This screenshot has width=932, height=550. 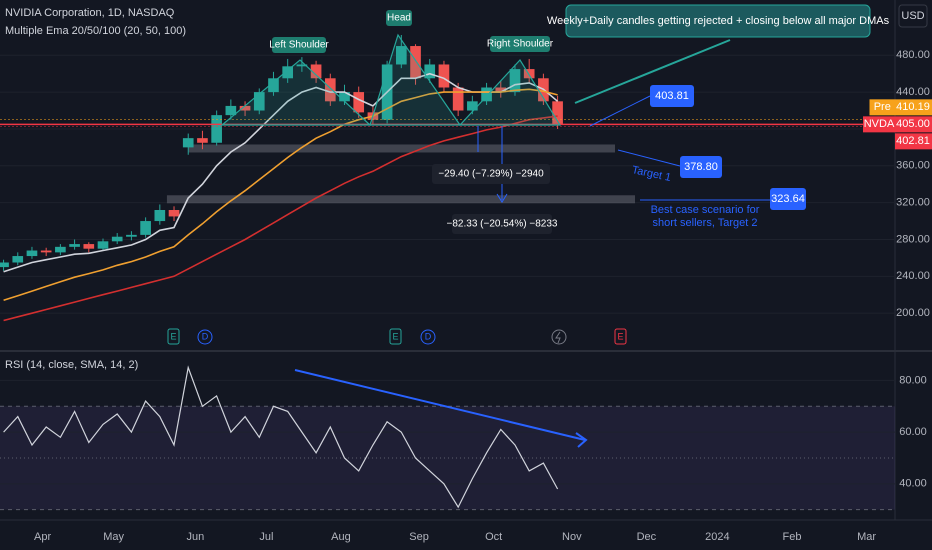 What do you see at coordinates (90, 13) in the screenshot?
I see `symbol-title: NVIDIA Corporation, 1D, NASDAQ` at bounding box center [90, 13].